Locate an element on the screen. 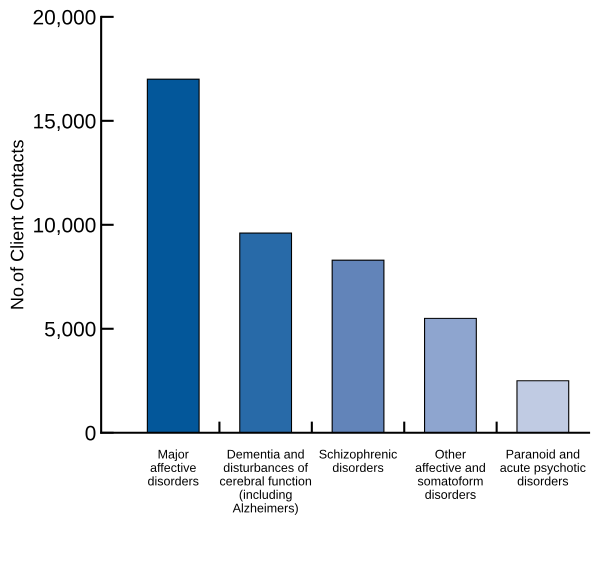  x-tick-label: Paranoid and acute psychotic disorders is located at coordinates (543, 467).